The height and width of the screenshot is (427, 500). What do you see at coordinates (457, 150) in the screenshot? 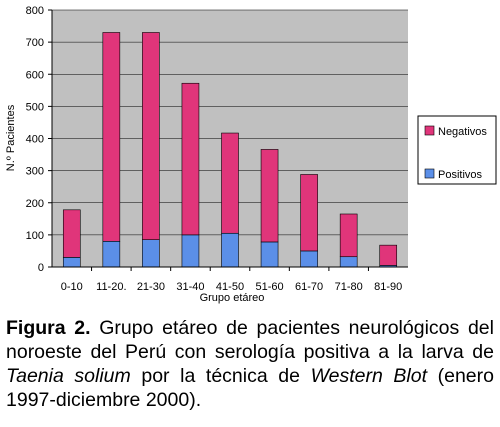
I see `legend: Negativos Positivos` at bounding box center [457, 150].